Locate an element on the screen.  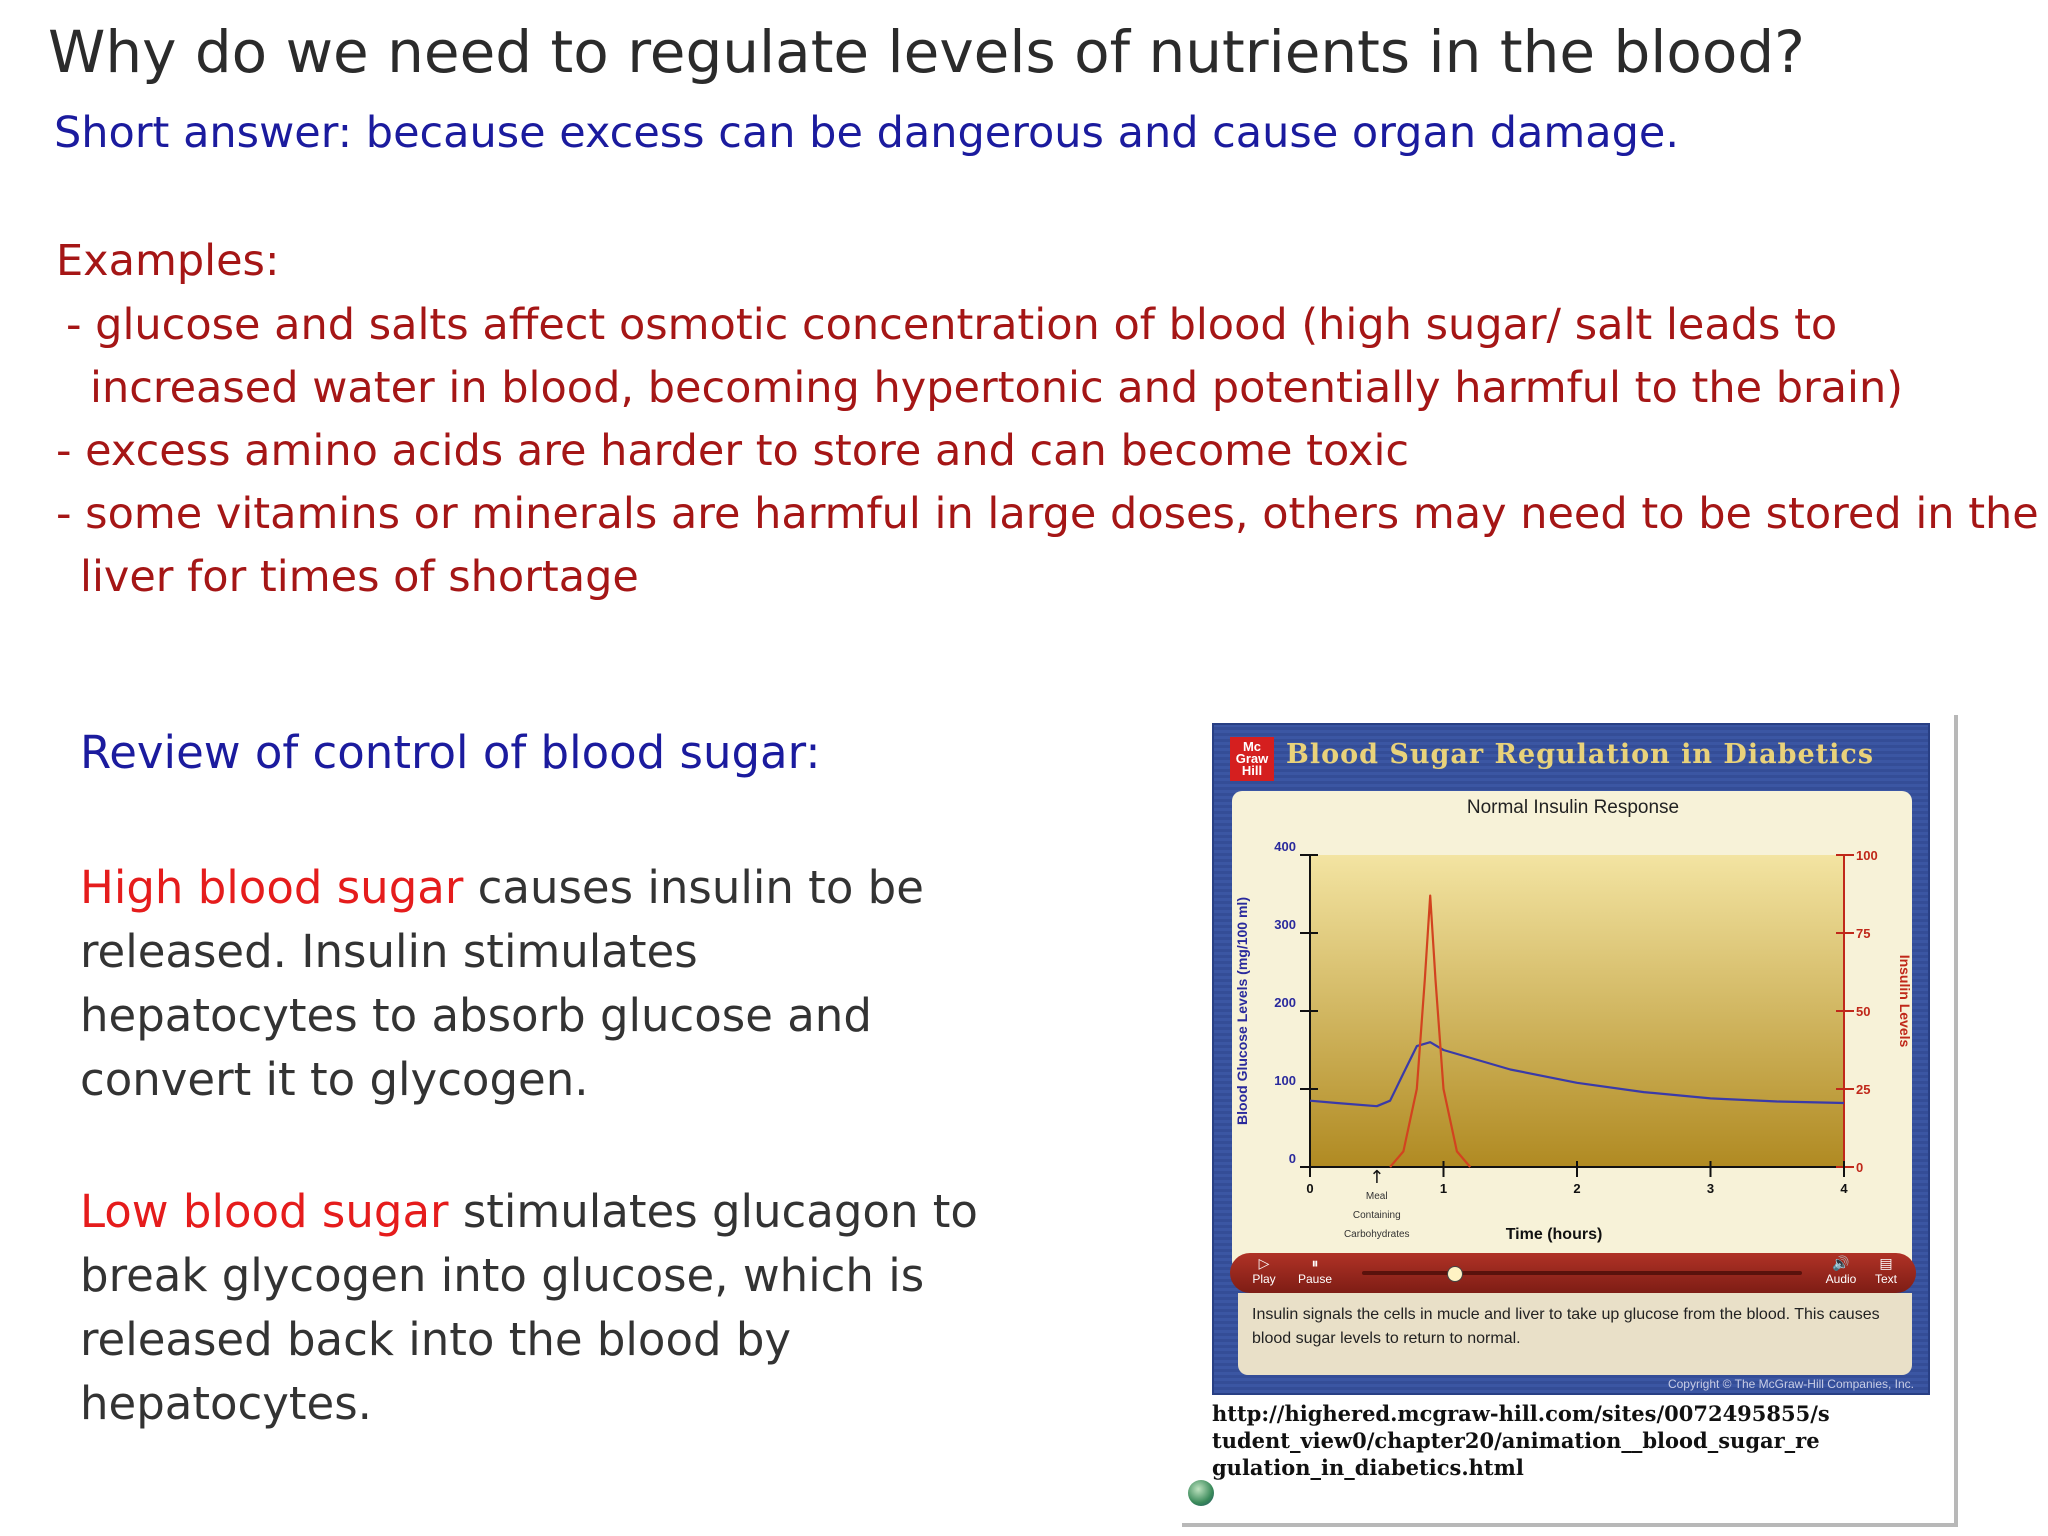
play-label: Play is located at coordinates (1264, 1279).